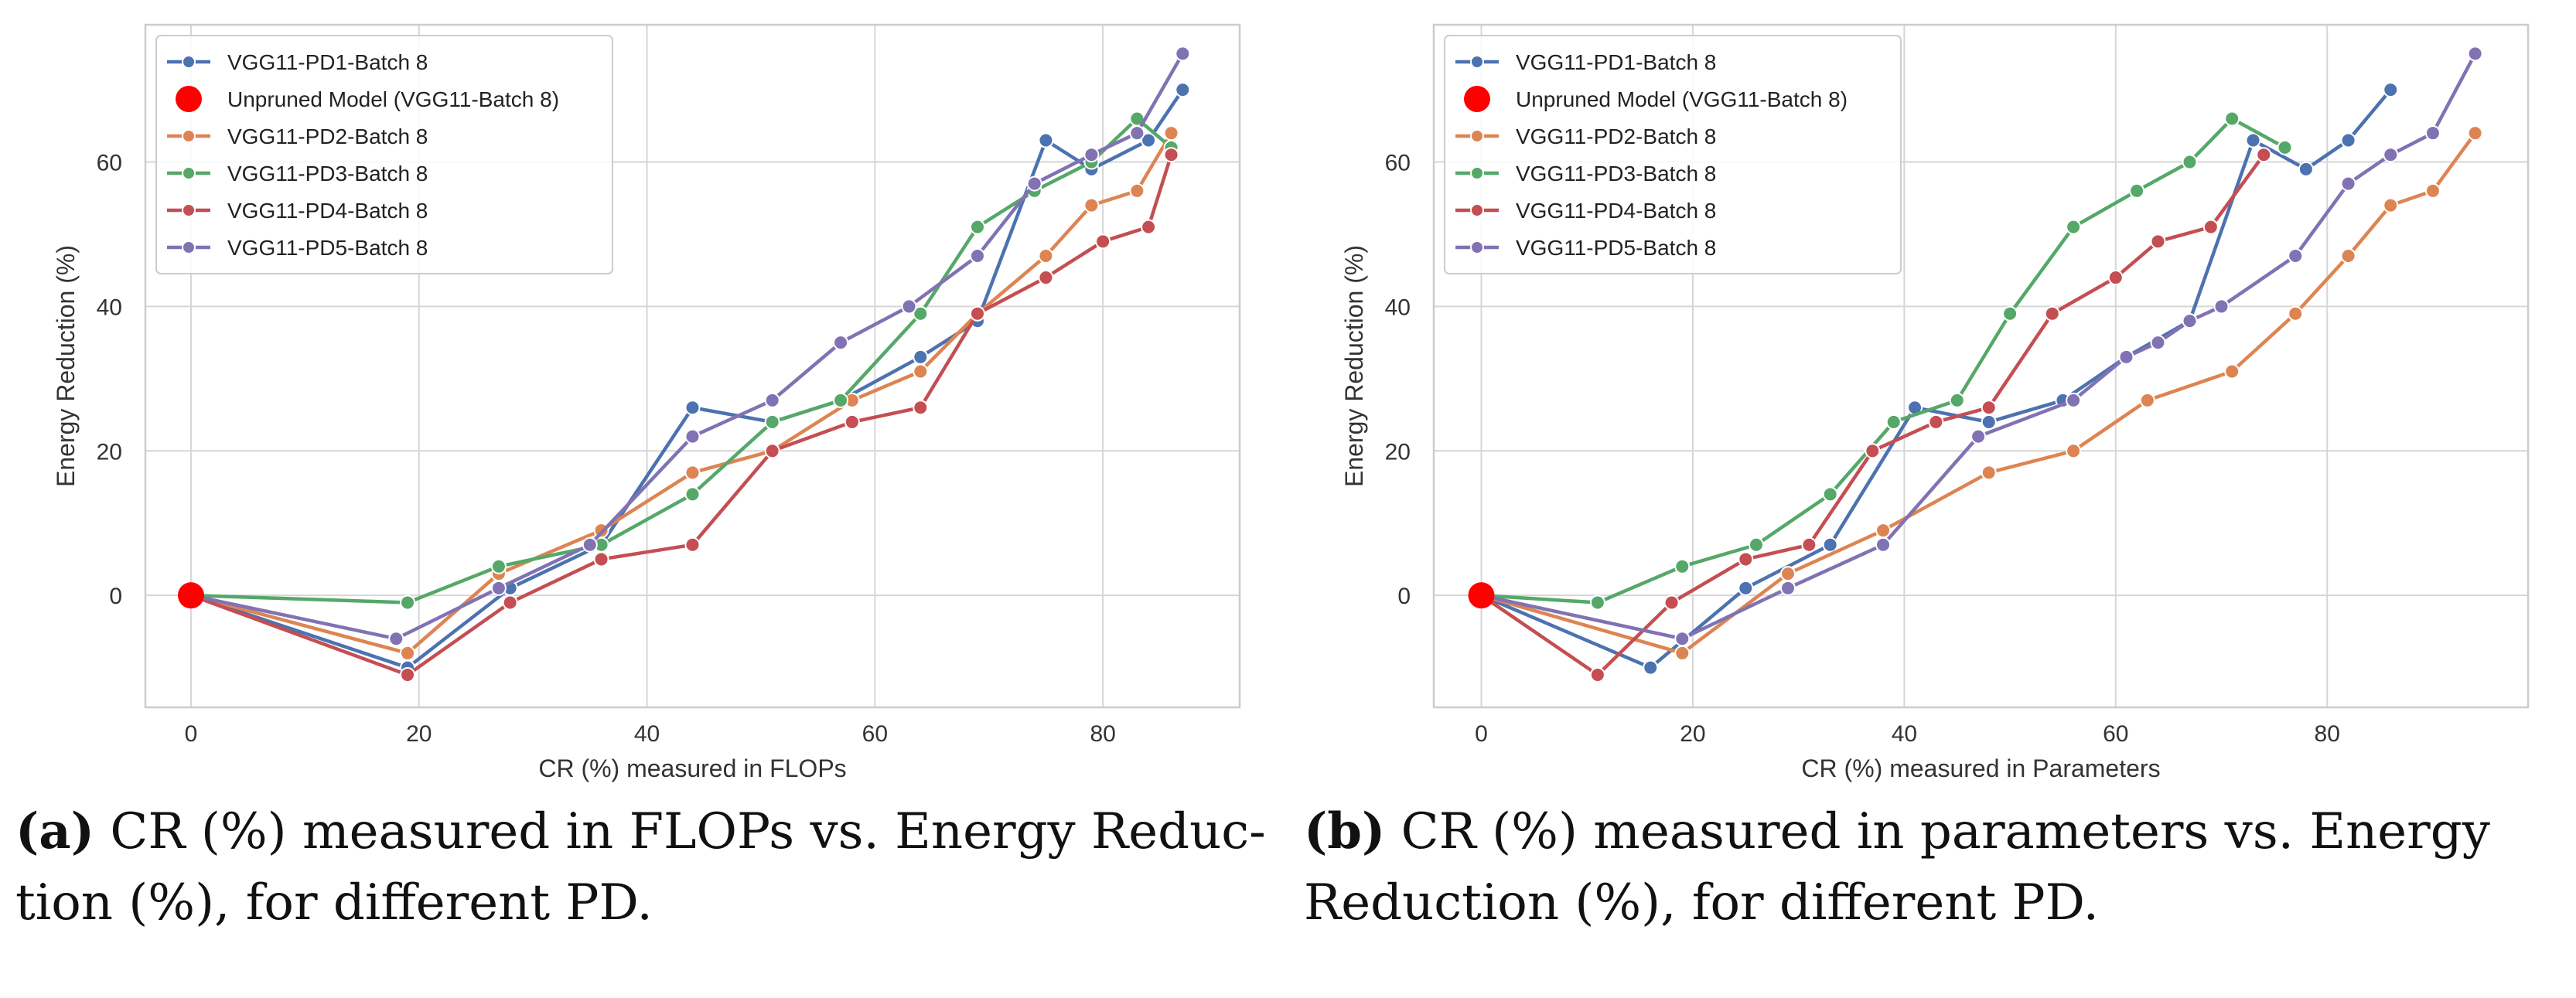 This screenshot has width=2576, height=998. I want to click on legend-label: VGG11-PD5-Batch 8, so click(1616, 248).